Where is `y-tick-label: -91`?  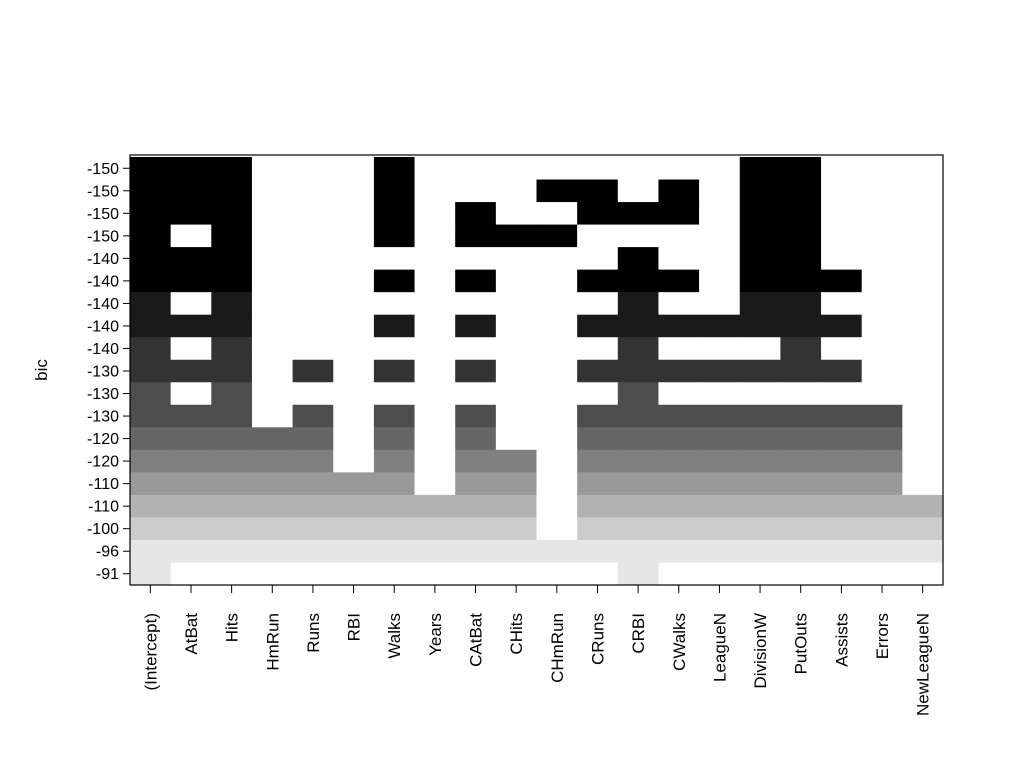
y-tick-label: -91 is located at coordinates (107, 574).